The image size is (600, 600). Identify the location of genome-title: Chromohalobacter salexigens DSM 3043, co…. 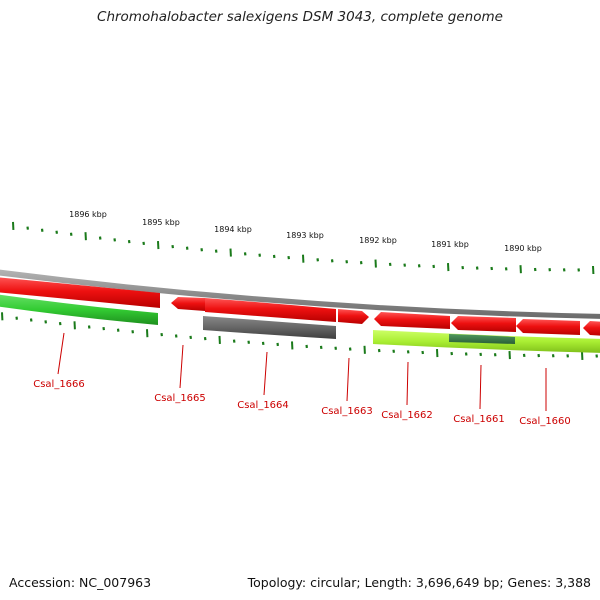
(300, 17).